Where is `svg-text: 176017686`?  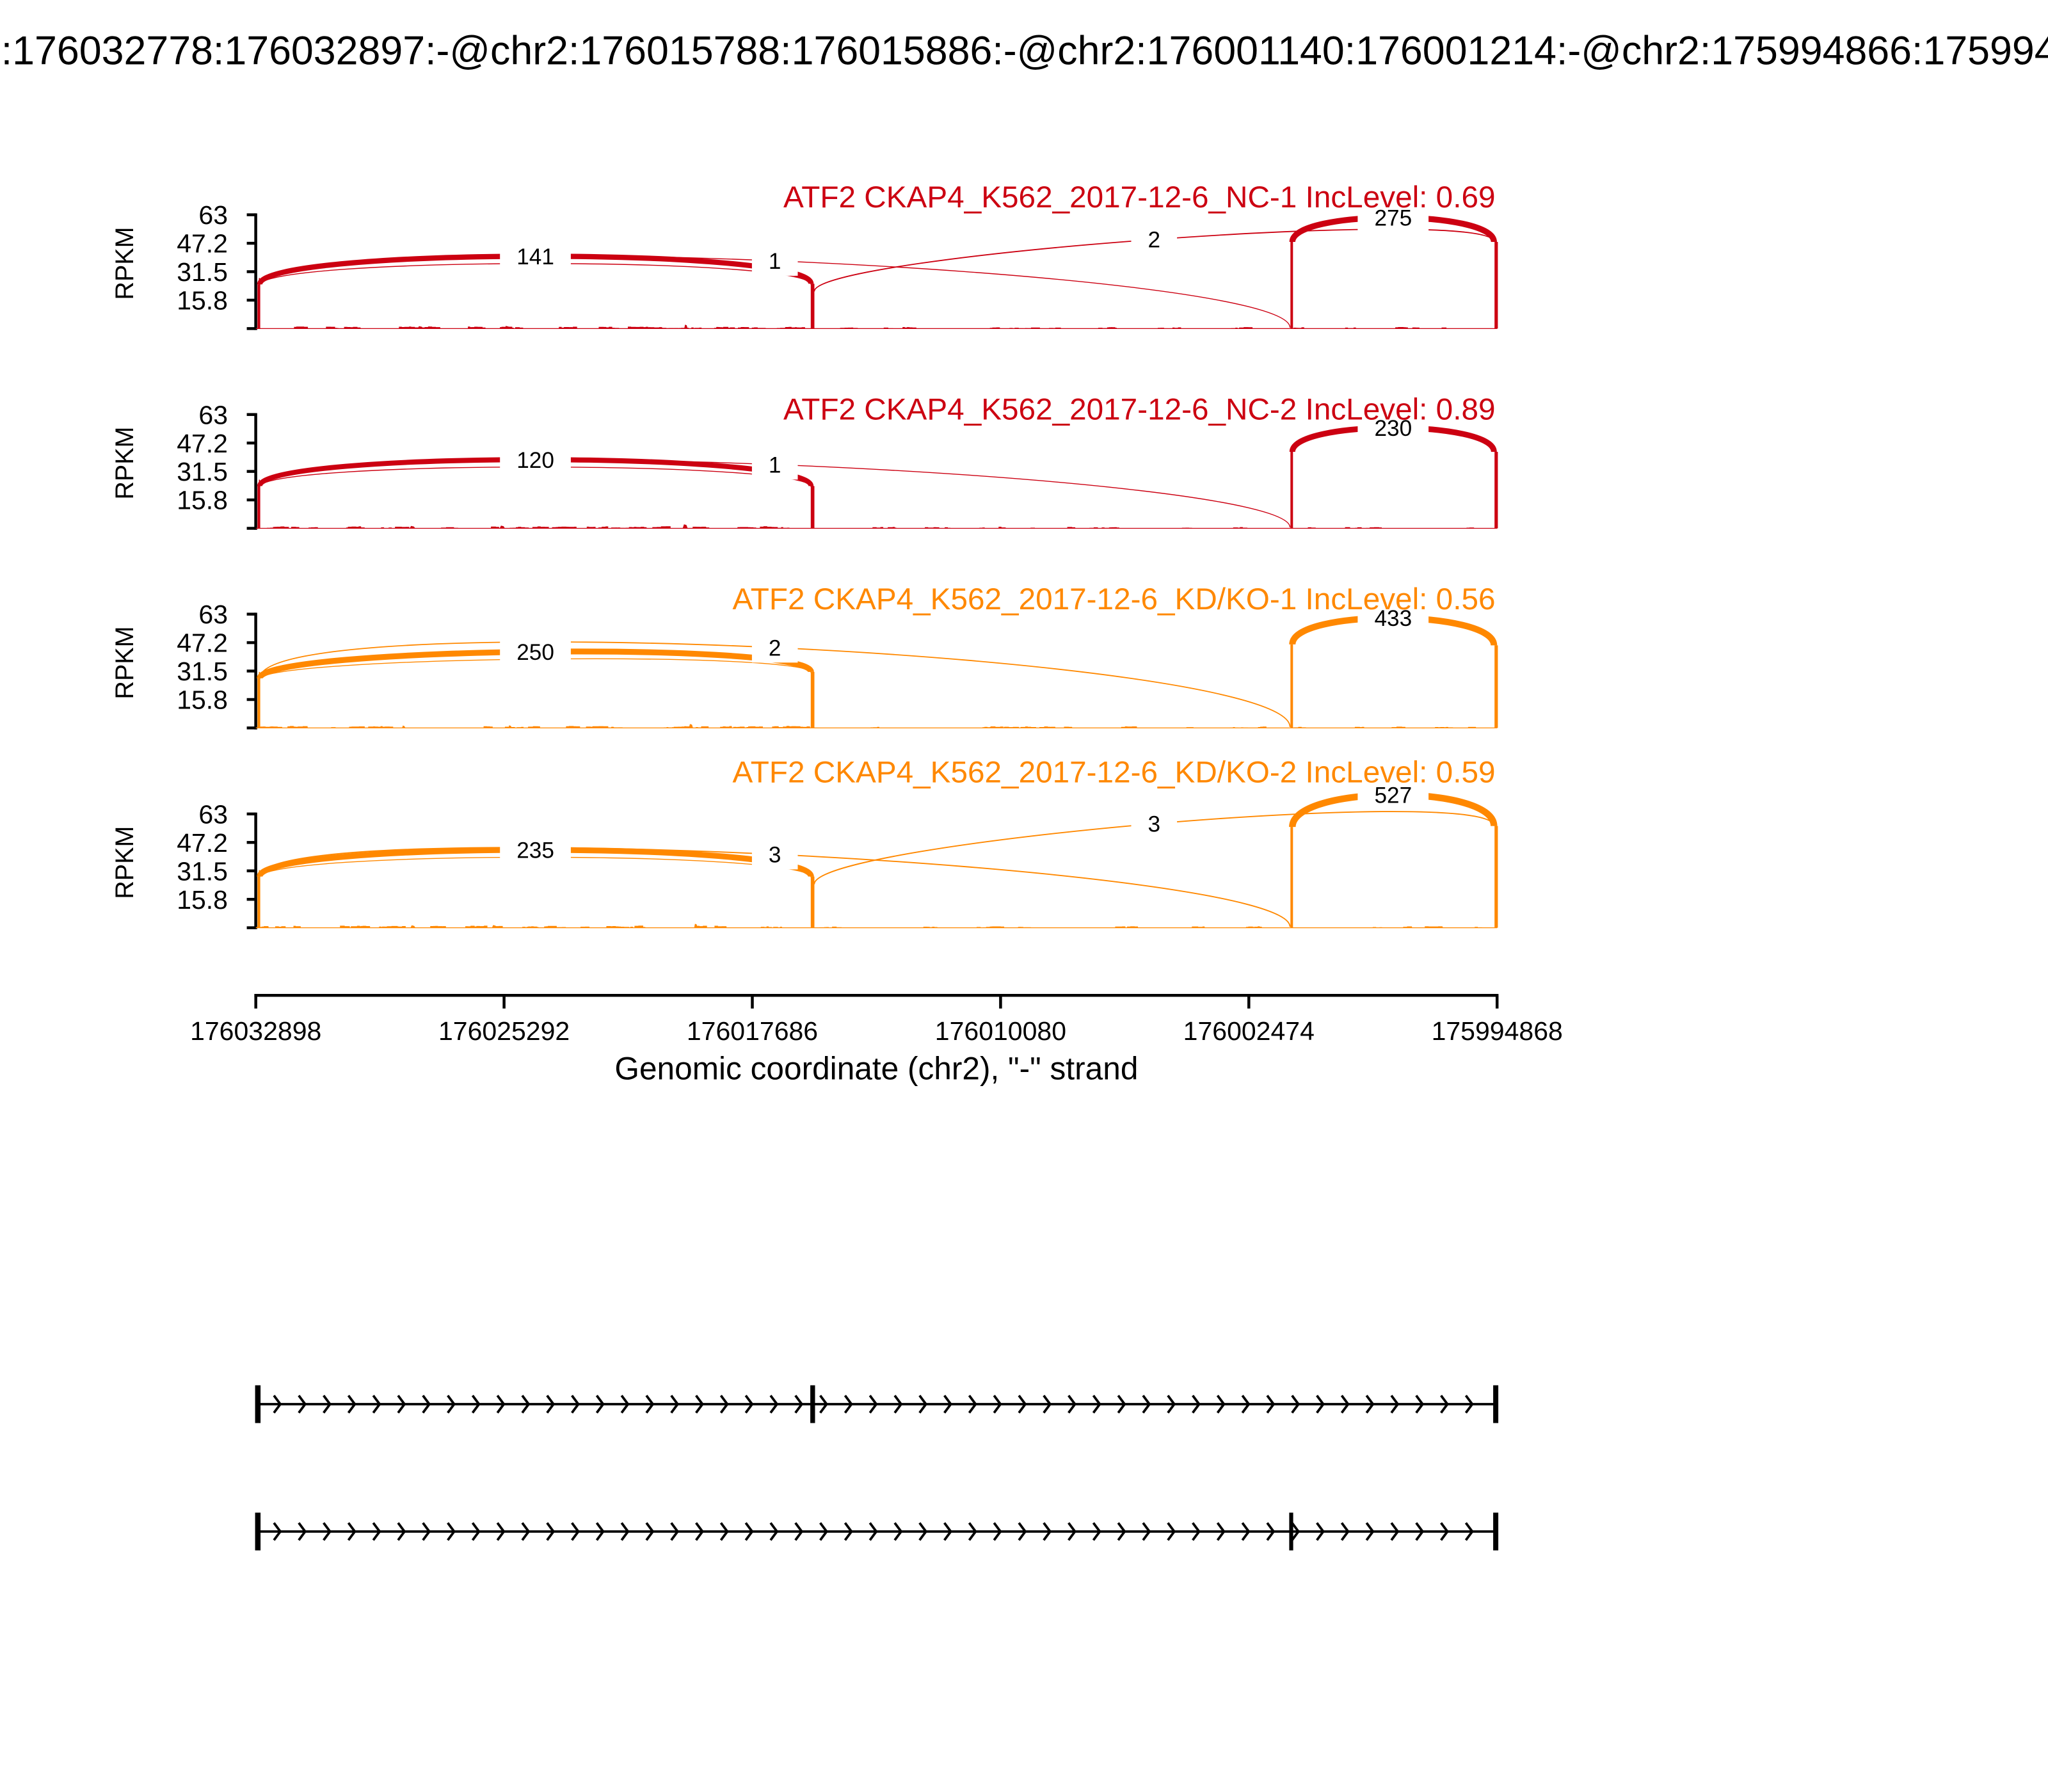 svg-text: 176017686 is located at coordinates (752, 1031).